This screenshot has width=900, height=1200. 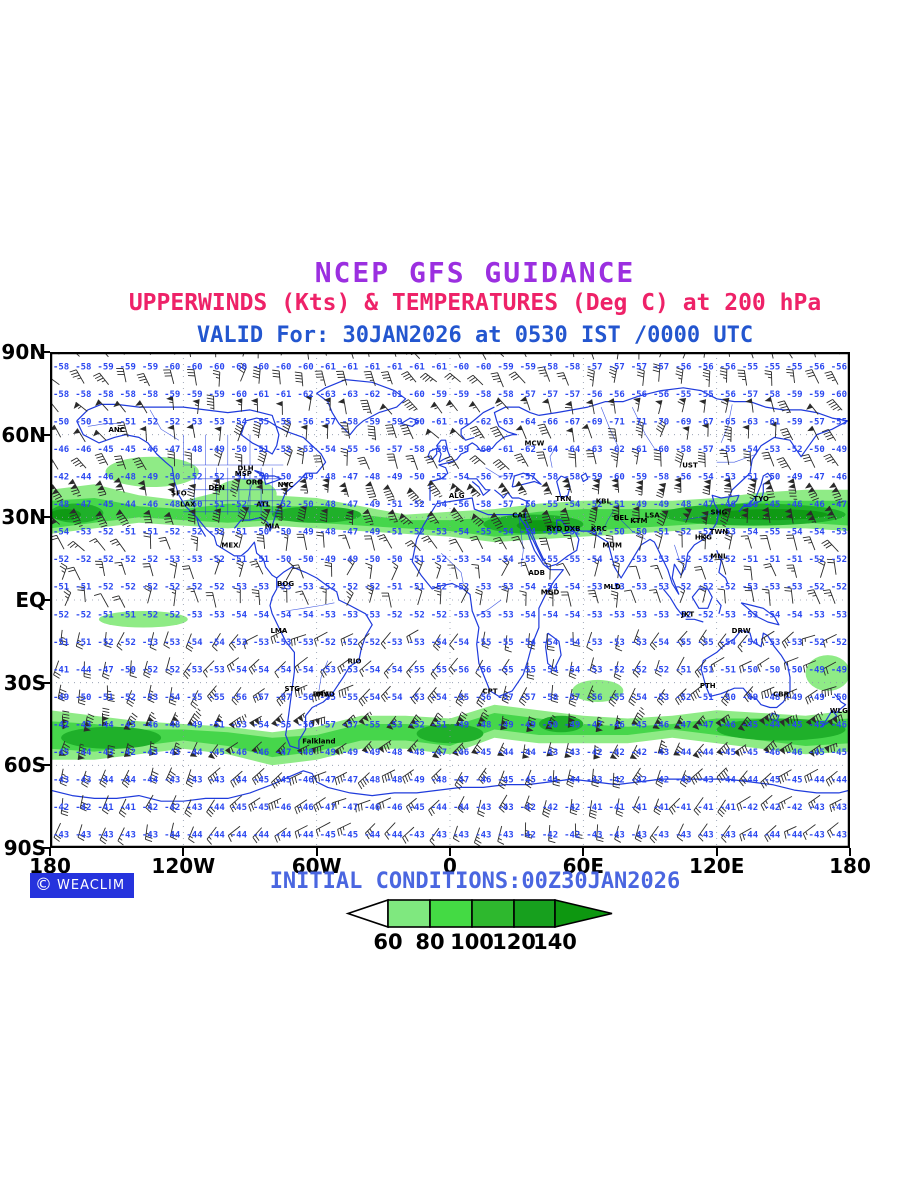 What do you see at coordinates (572, 698) in the screenshot?
I see `temperature-value: -57` at bounding box center [572, 698].